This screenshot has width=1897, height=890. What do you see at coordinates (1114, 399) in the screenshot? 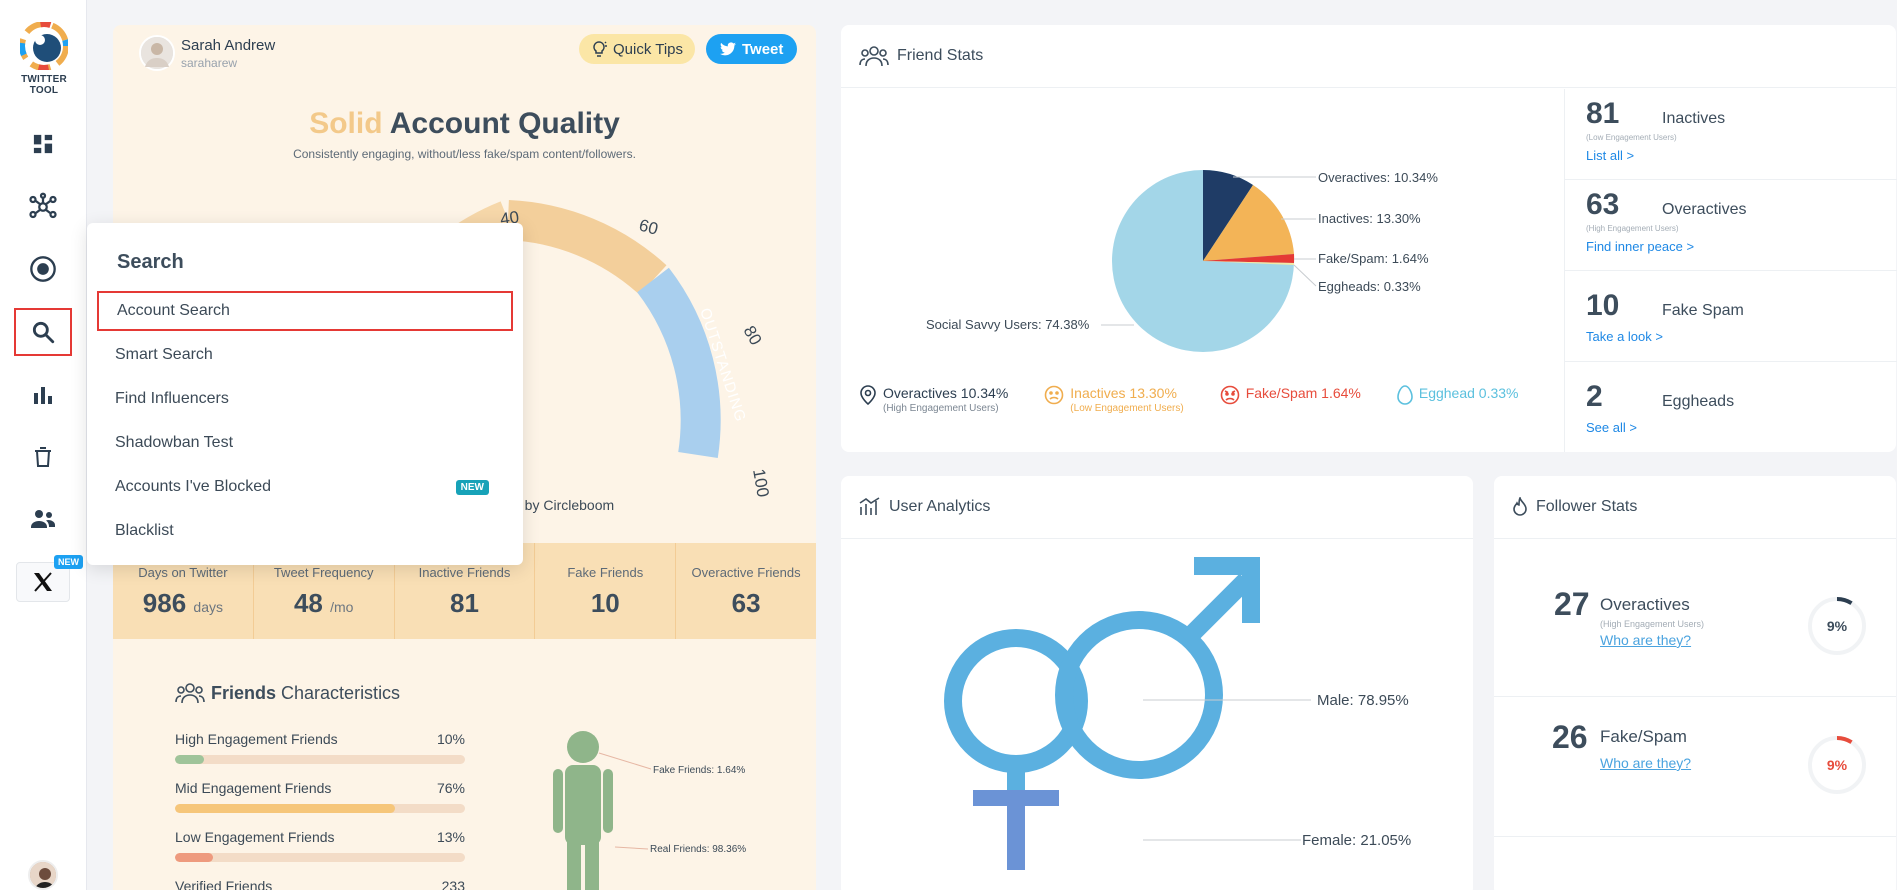
I see `legend-inactives: Inactives 13.30% (Low Engagement Users)` at bounding box center [1114, 399].